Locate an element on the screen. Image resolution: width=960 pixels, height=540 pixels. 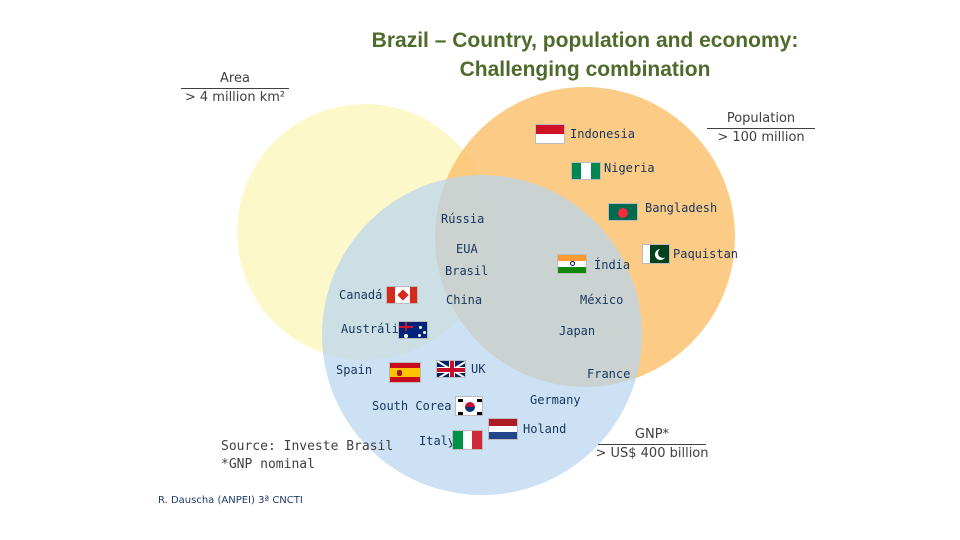
gnp-set-label: GNP* > US$ 400 billion is located at coordinates (652, 444).